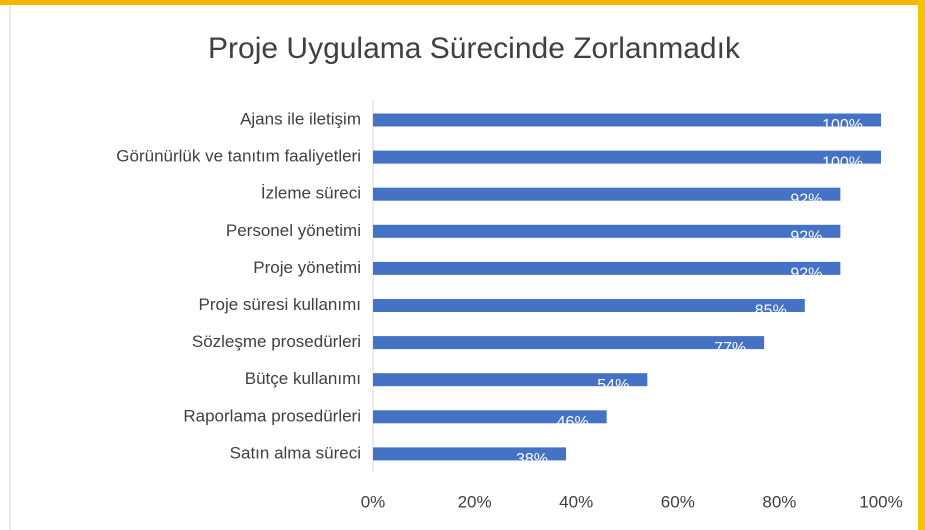 This screenshot has width=925, height=530. What do you see at coordinates (779, 501) in the screenshot?
I see `x-tick-label: 80%` at bounding box center [779, 501].